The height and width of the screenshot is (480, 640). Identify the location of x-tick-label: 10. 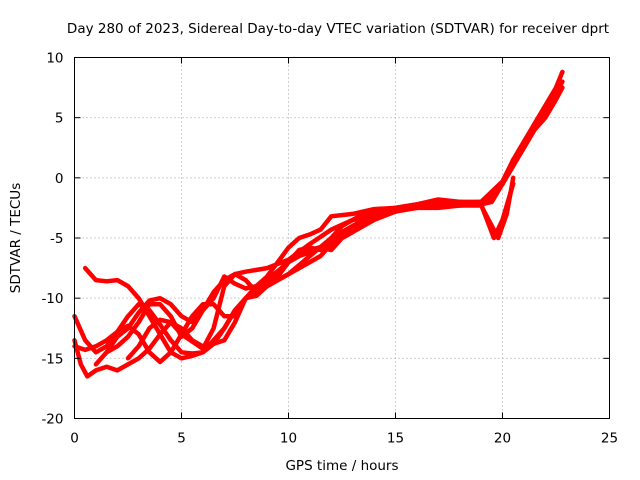
(288, 439).